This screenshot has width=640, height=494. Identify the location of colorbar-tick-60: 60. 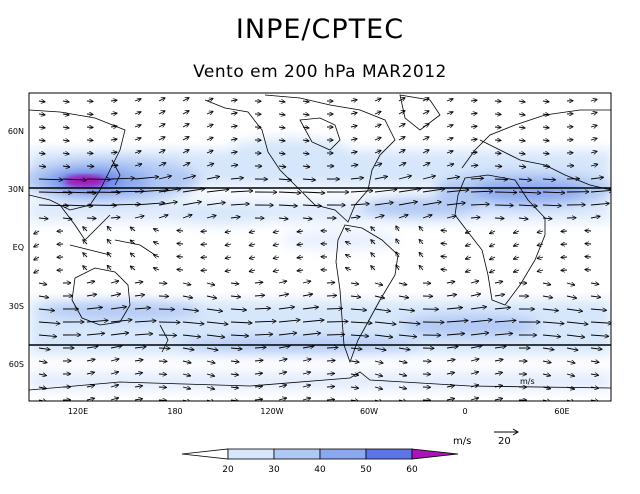
(412, 470).